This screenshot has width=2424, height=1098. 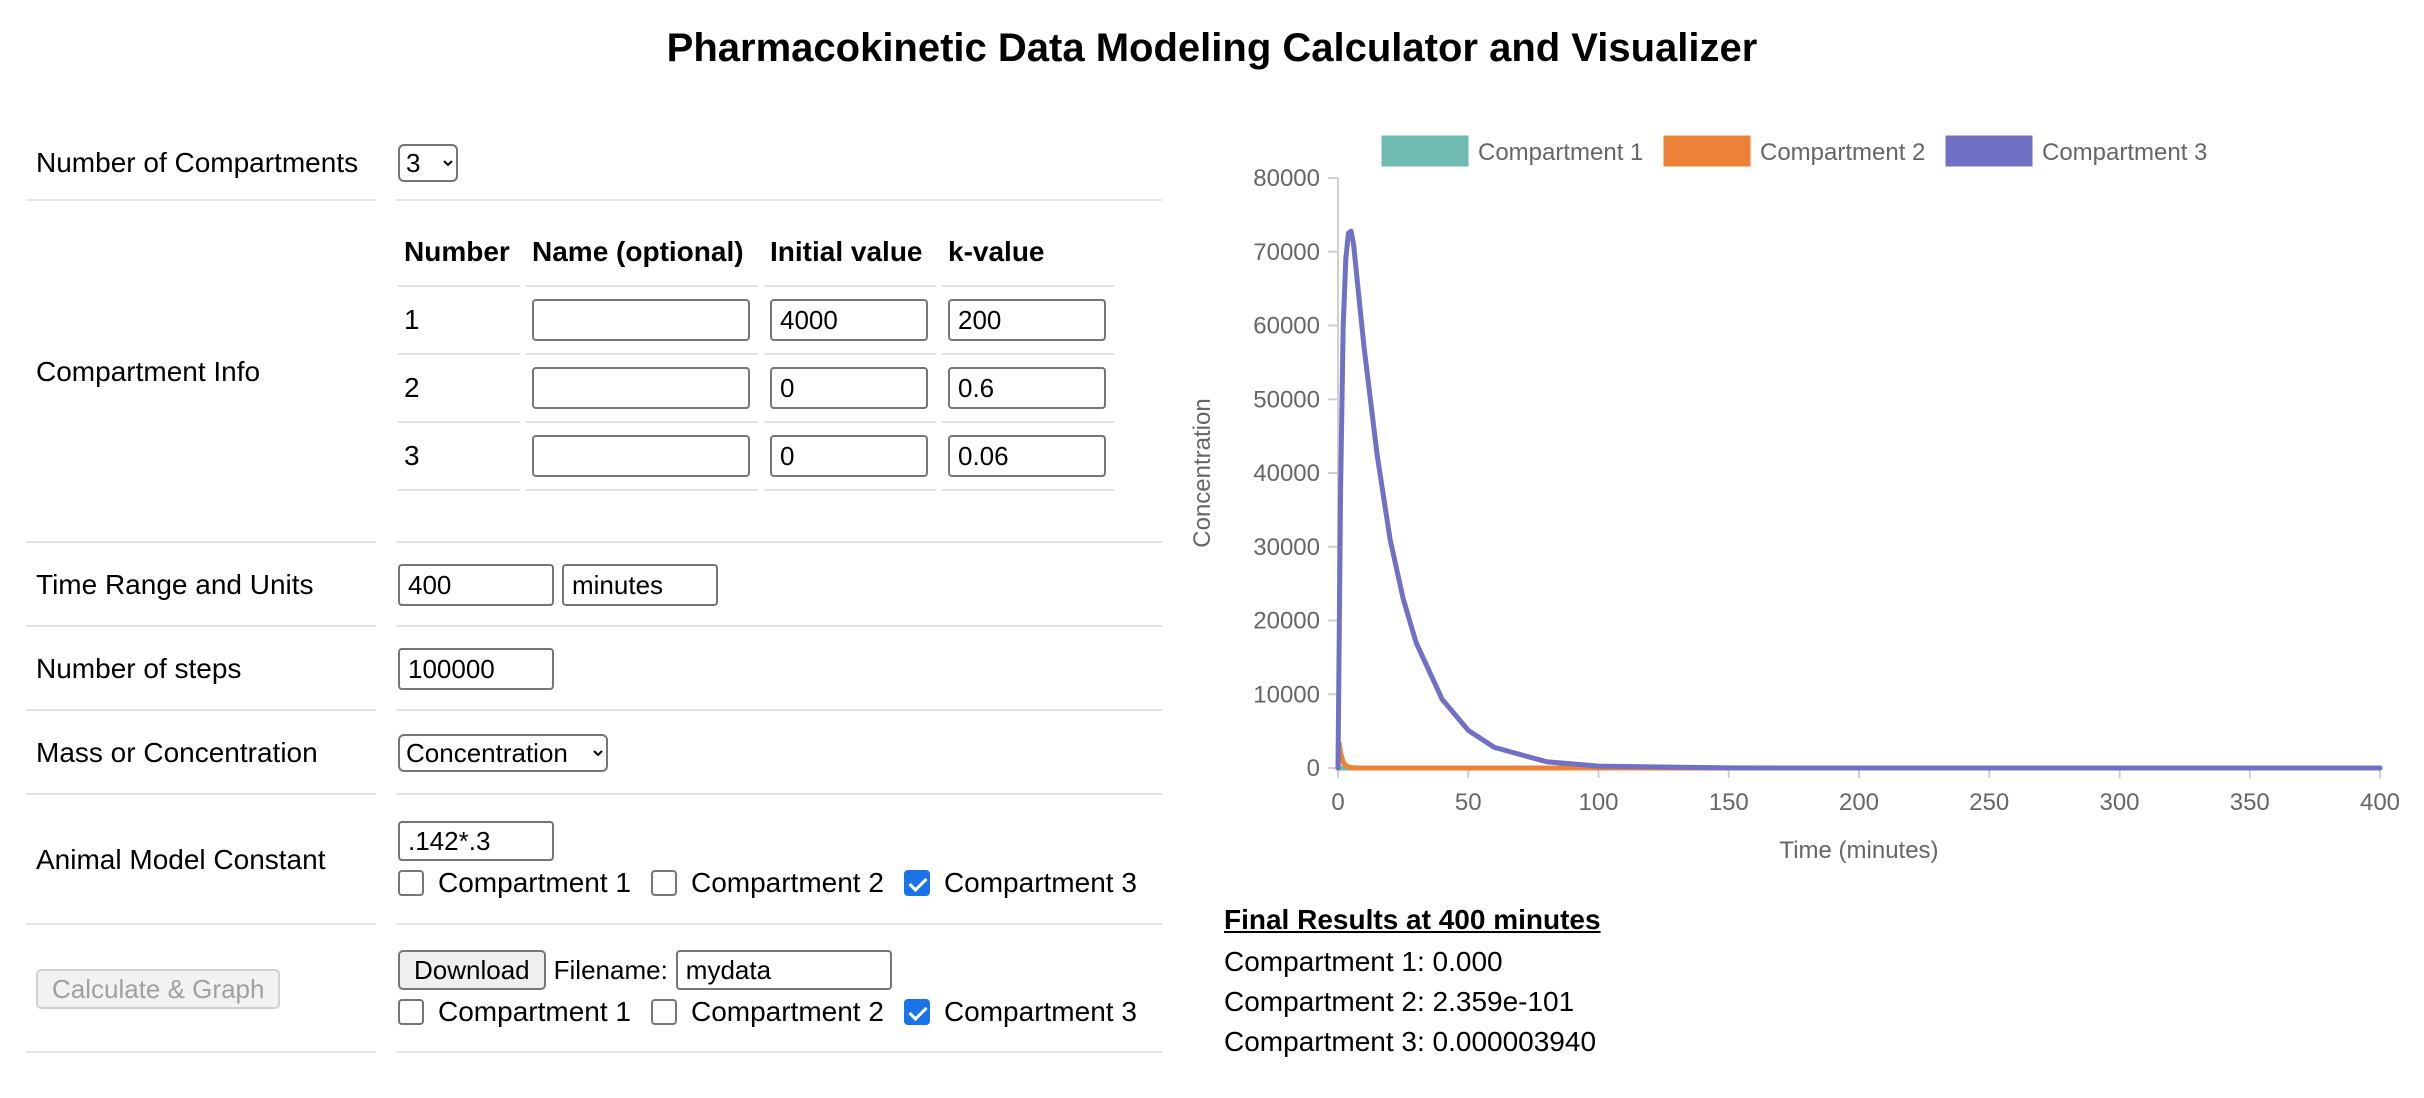 What do you see at coordinates (503, 753) in the screenshot?
I see `mass-conc-select: Concentration` at bounding box center [503, 753].